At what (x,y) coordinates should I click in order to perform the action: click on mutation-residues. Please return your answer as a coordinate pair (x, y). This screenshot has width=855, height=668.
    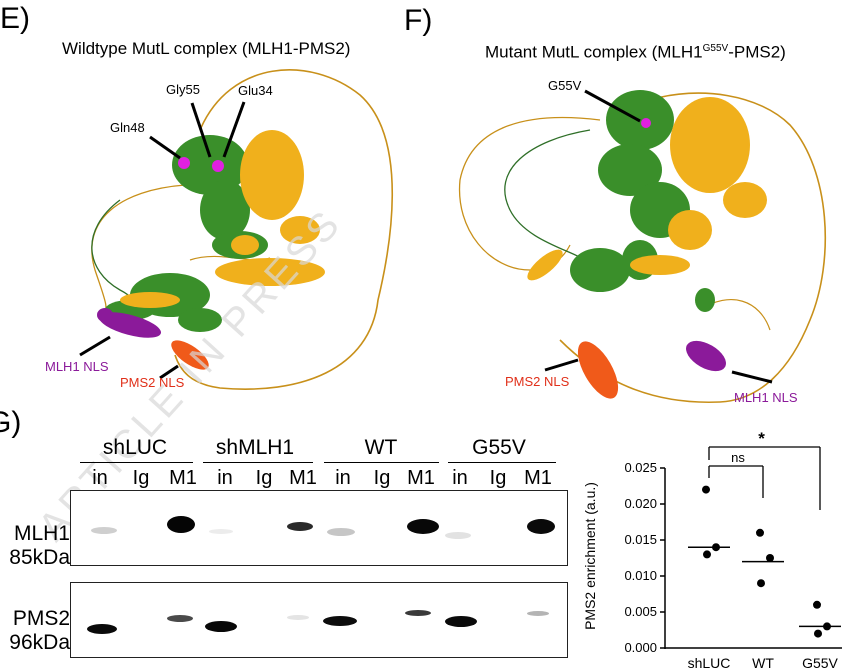
    Looking at the image, I should click on (201, 164).